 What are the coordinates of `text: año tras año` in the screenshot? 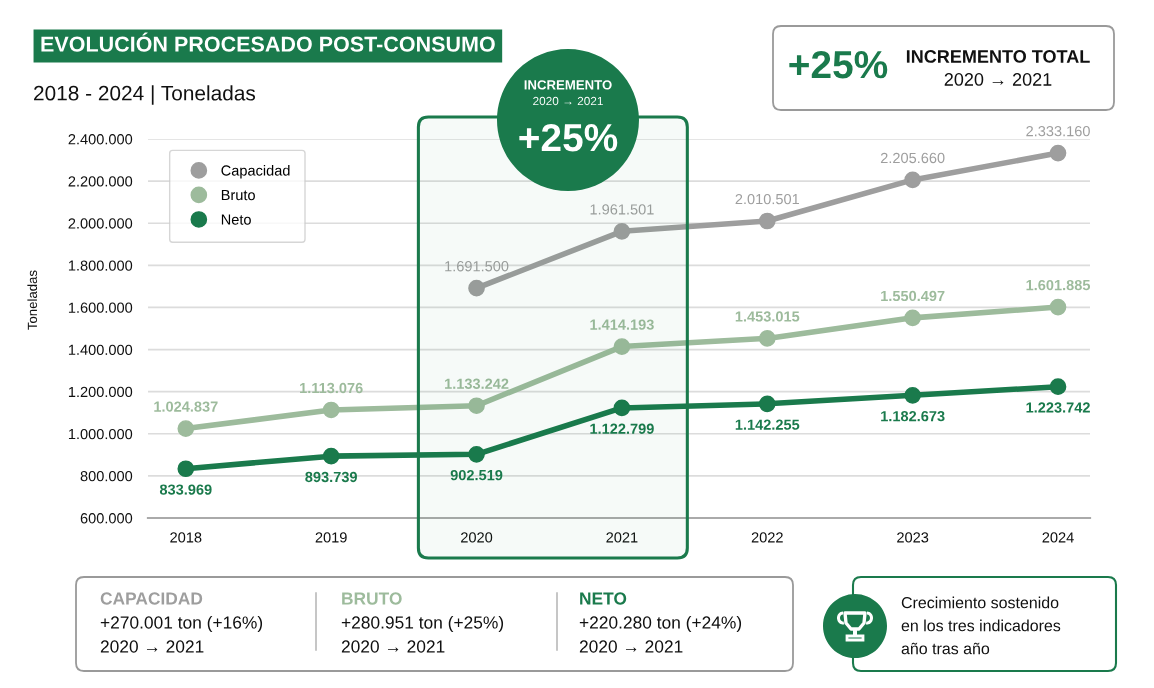 It's located at (945, 648).